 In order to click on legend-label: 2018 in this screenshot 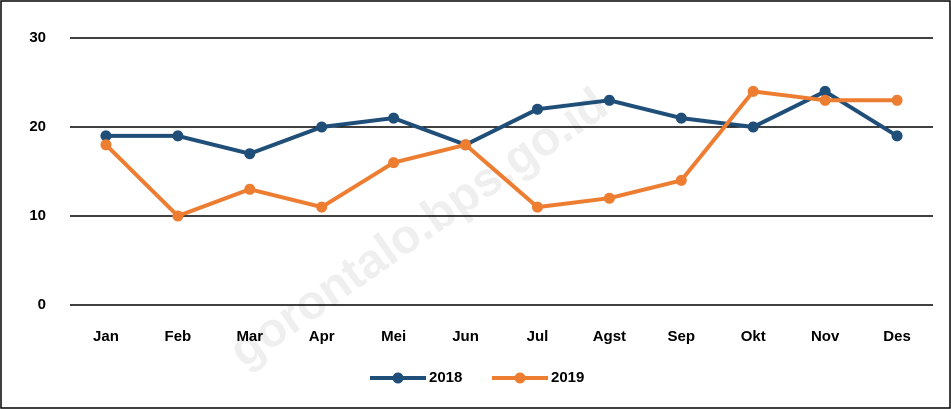, I will do `click(445, 377)`.